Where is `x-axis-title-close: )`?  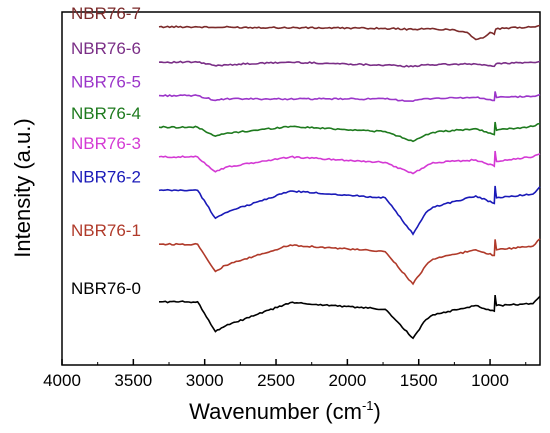
x-axis-title-close: ) is located at coordinates (377, 411).